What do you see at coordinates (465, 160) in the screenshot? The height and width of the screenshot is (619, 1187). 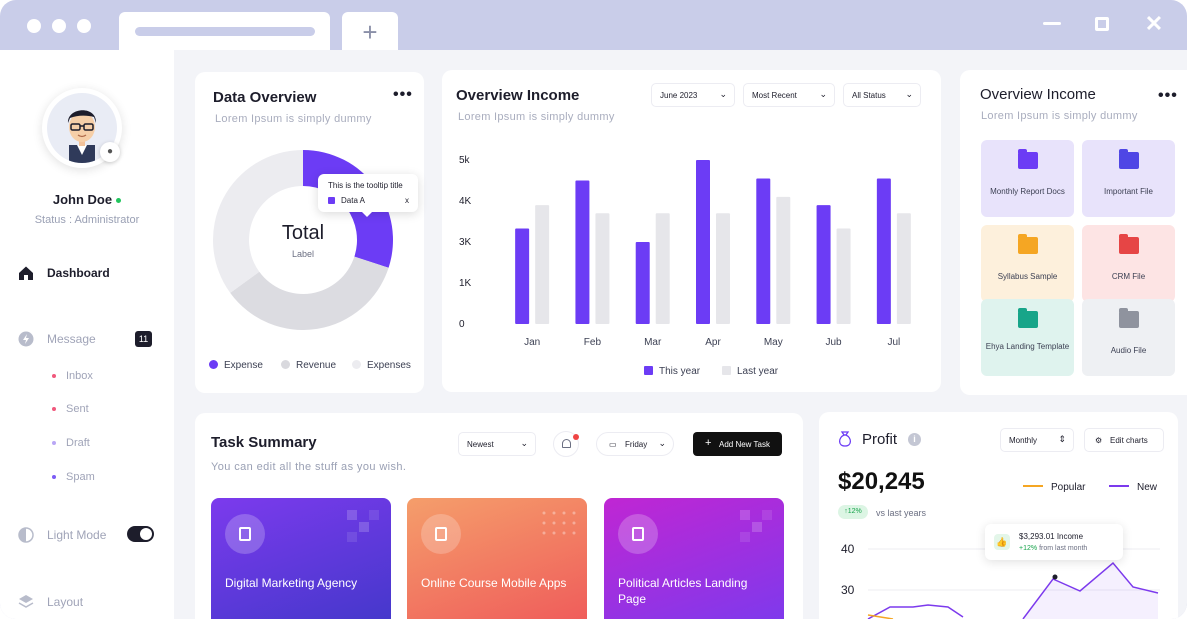 I see `y-tick-label: 5k` at bounding box center [465, 160].